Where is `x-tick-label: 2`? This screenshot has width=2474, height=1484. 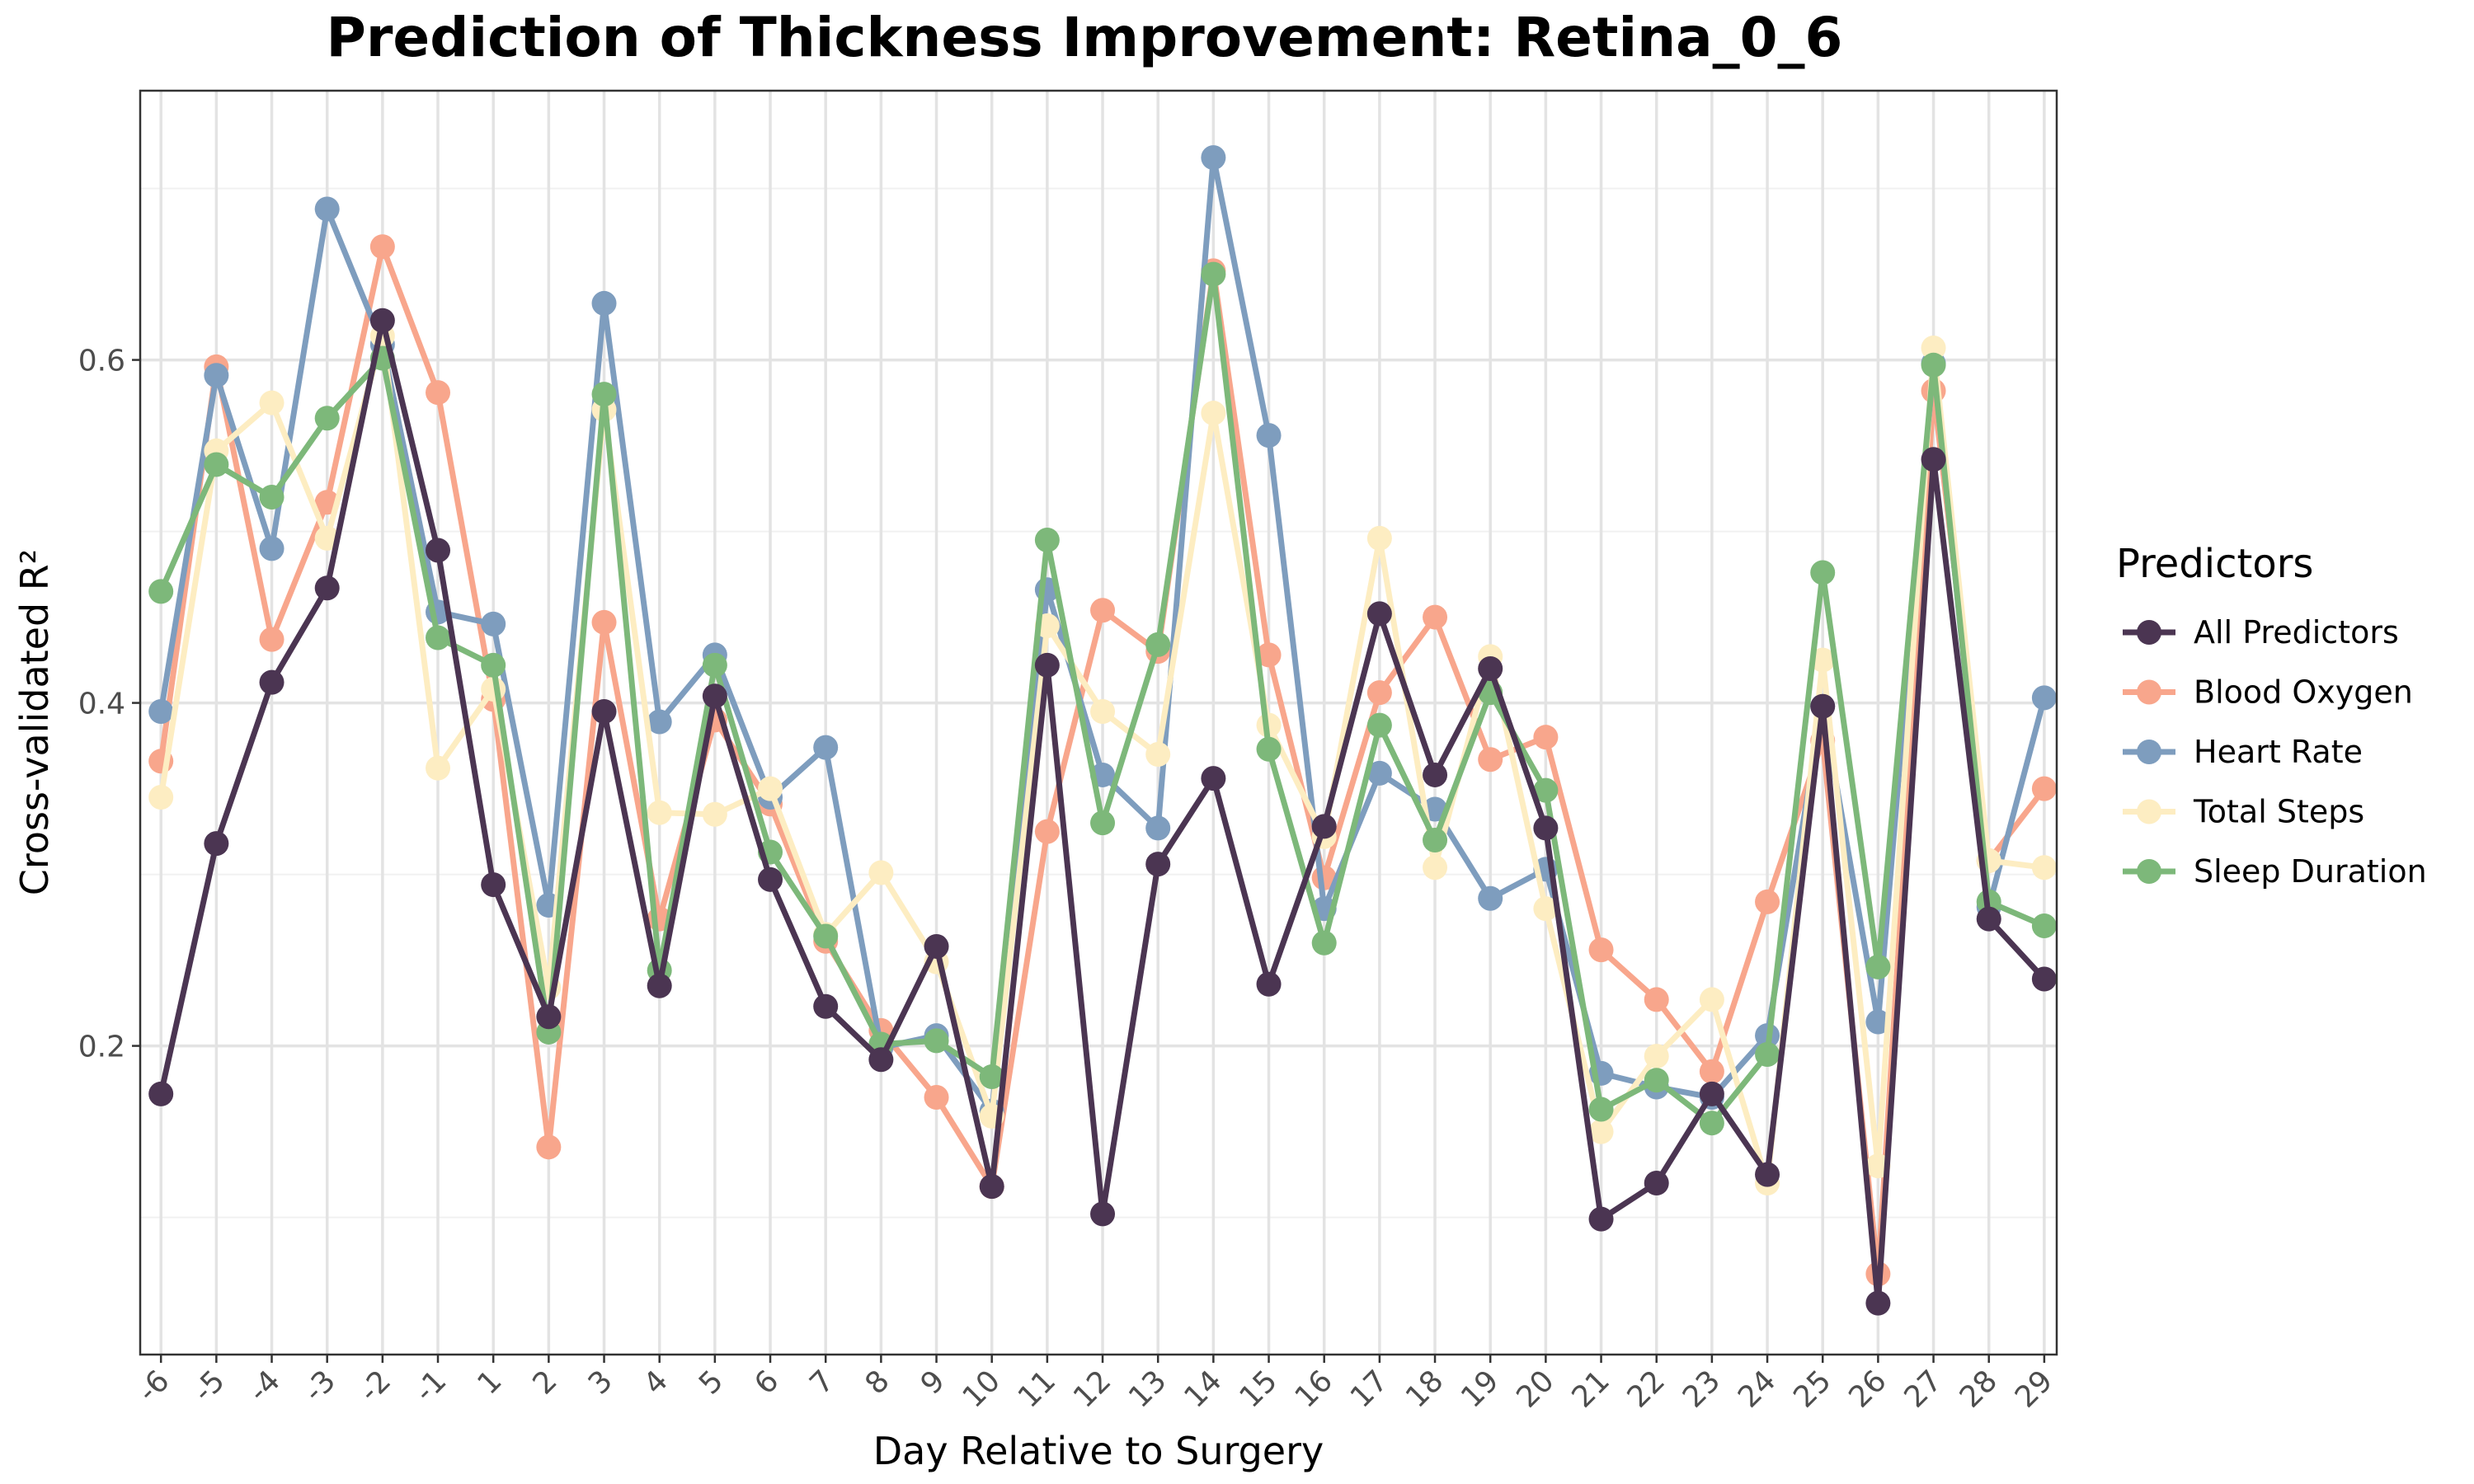 x-tick-label: 2 is located at coordinates (545, 1382).